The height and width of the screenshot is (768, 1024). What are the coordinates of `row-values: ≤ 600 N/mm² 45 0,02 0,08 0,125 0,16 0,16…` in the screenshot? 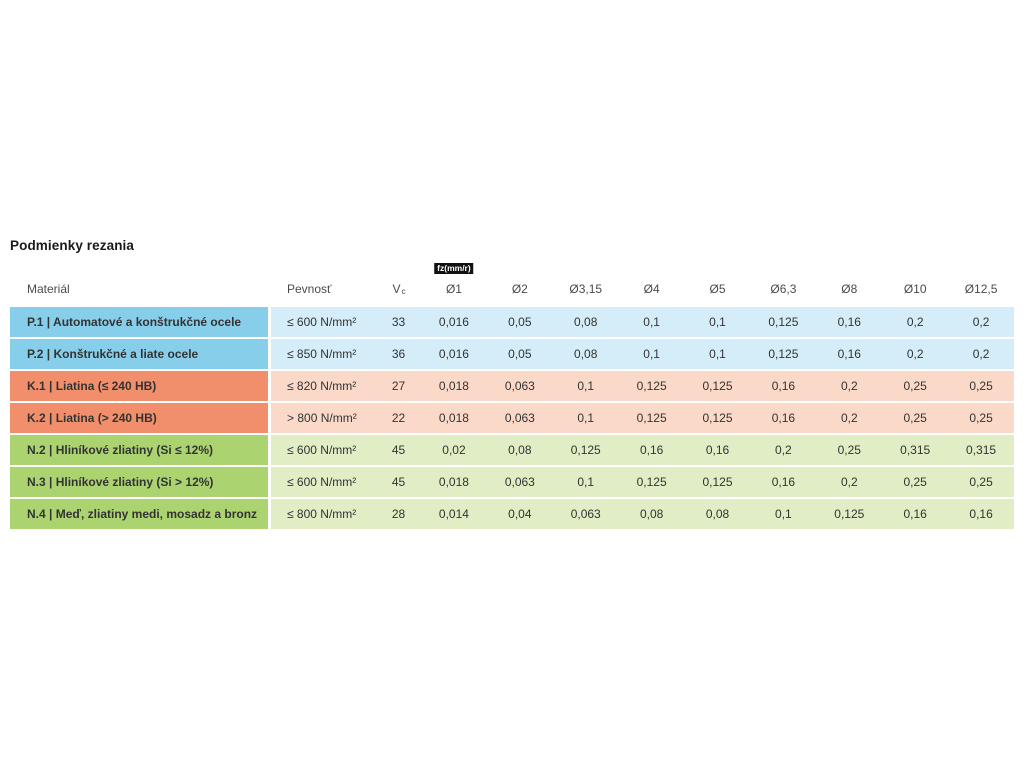 It's located at (642, 450).